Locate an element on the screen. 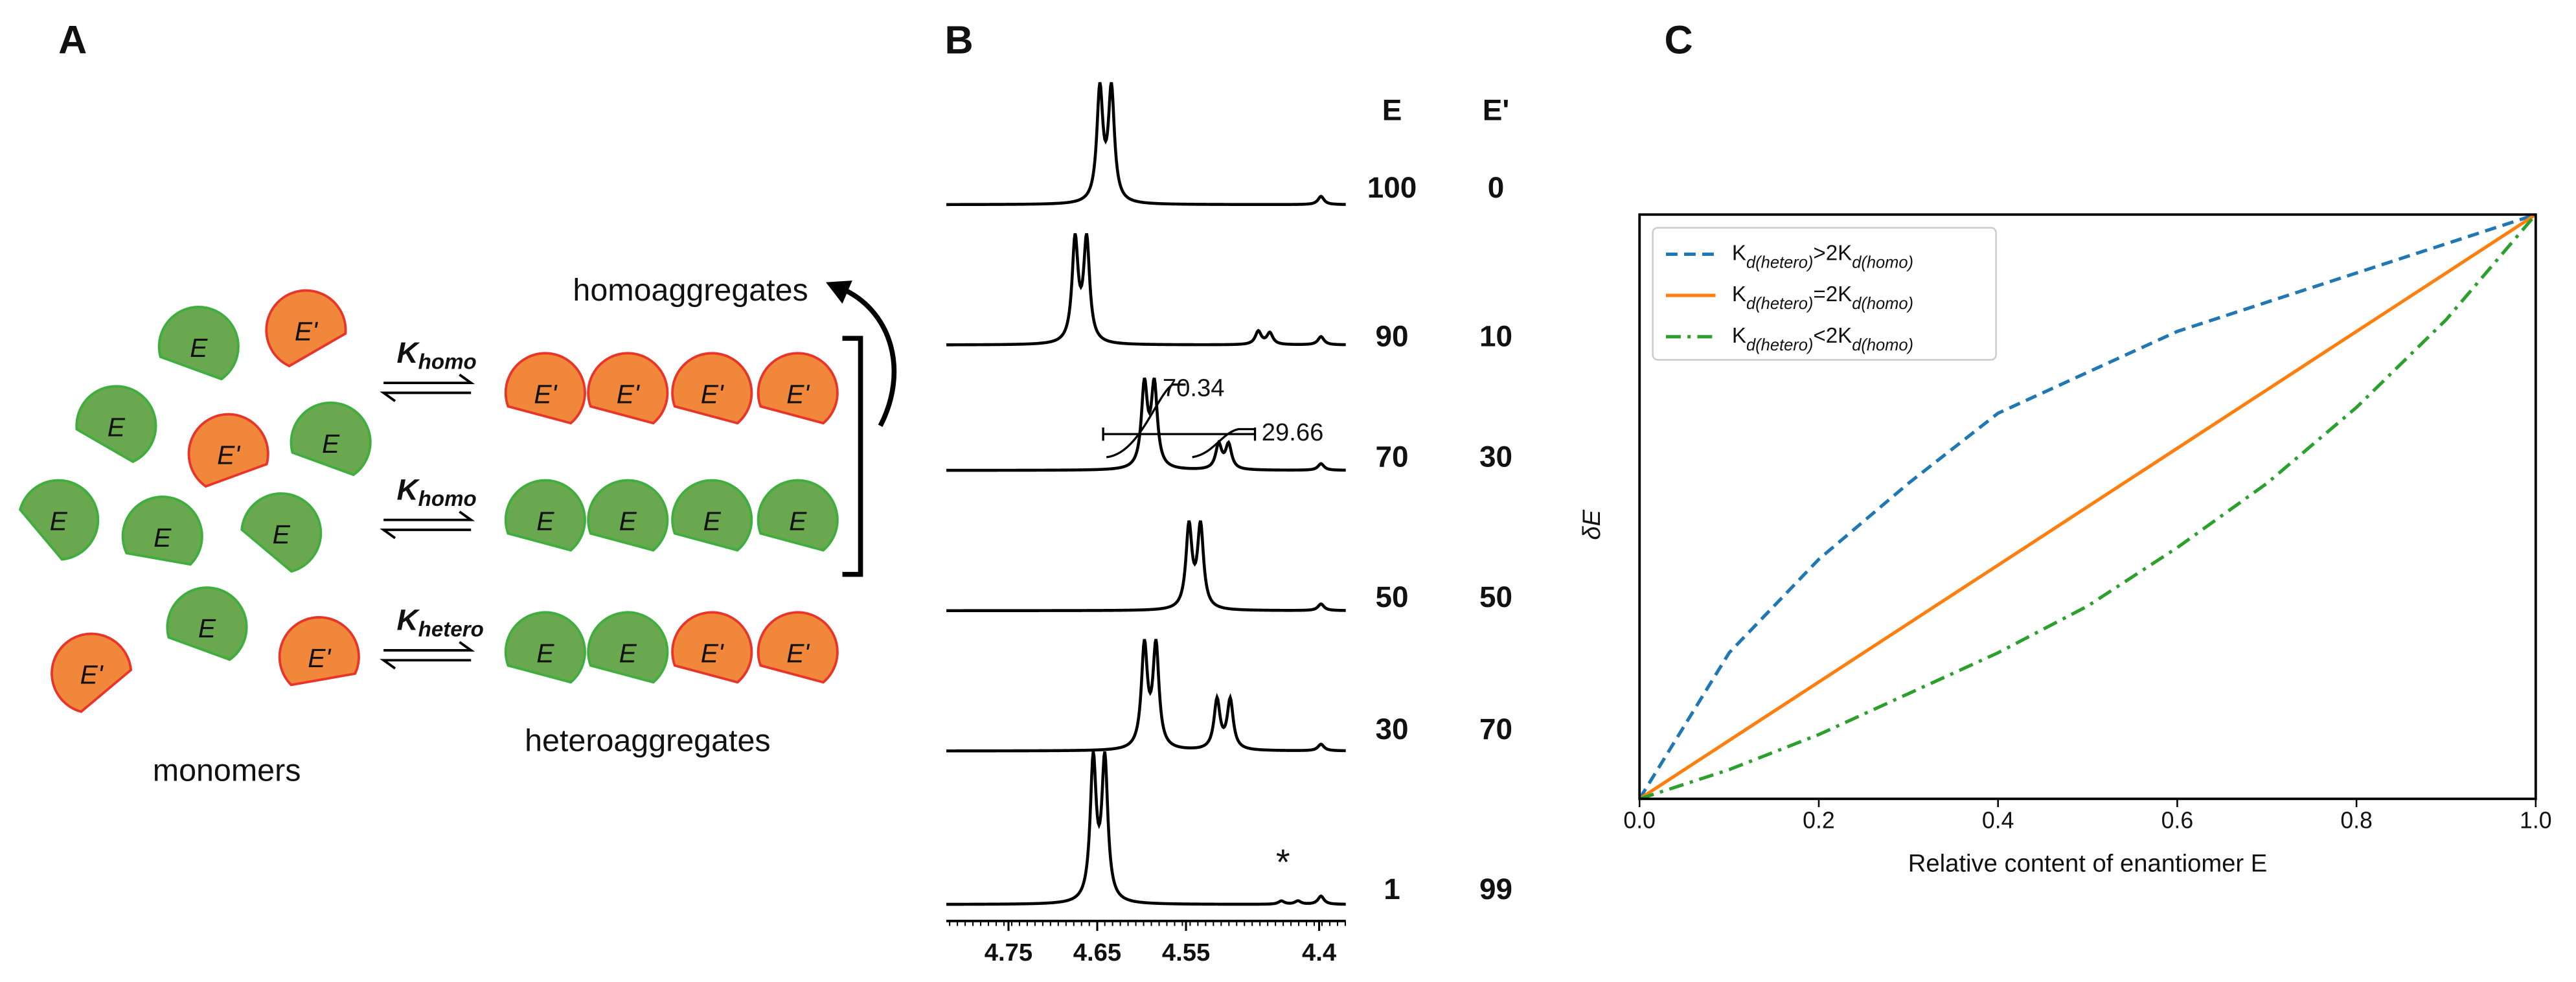 Image resolution: width=2576 pixels, height=982 pixels. integral-value: 29.66 is located at coordinates (1293, 432).